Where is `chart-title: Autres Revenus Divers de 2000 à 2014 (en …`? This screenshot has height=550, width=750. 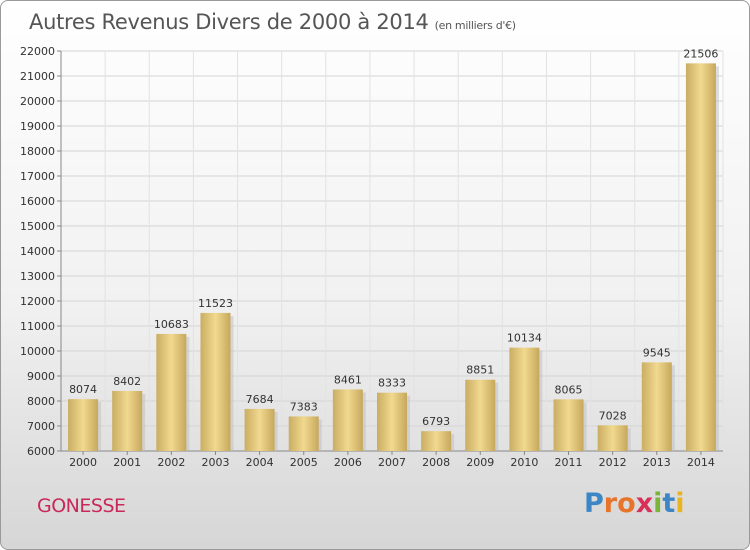
chart-title: Autres Revenus Divers de 2000 à 2014 (en … is located at coordinates (272, 22).